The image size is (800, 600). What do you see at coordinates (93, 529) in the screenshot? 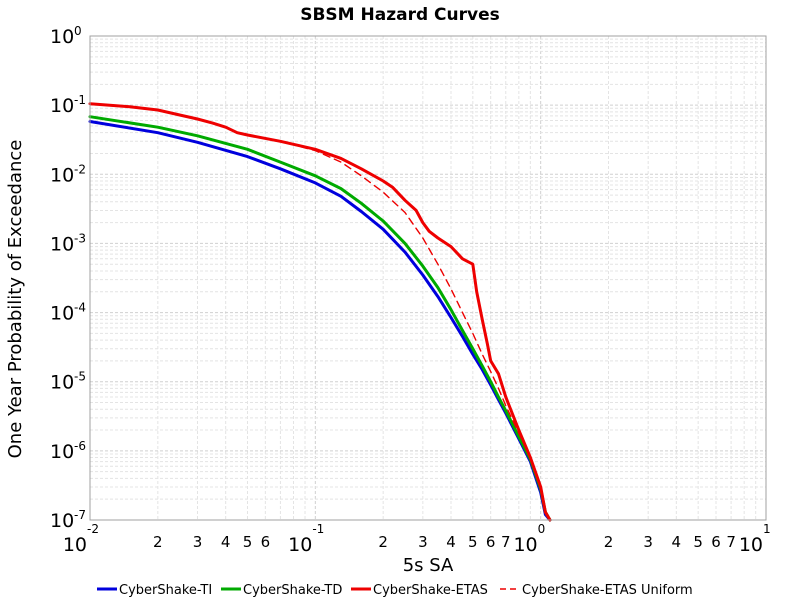
I see `x-tick-exponent: -2` at bounding box center [93, 529].